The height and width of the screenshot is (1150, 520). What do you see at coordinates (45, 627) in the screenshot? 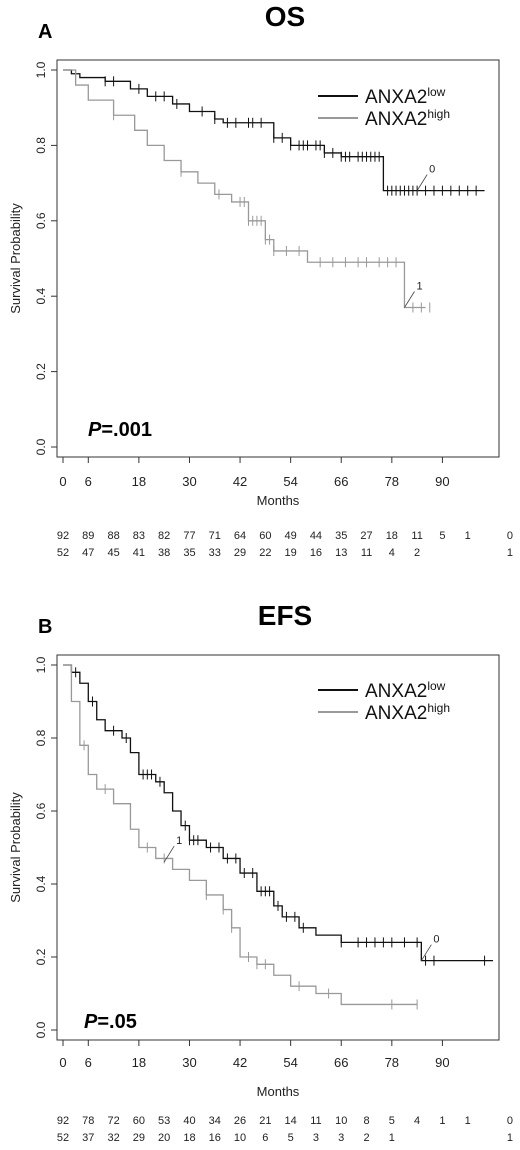
I see `panel-letter: B` at bounding box center [45, 627].